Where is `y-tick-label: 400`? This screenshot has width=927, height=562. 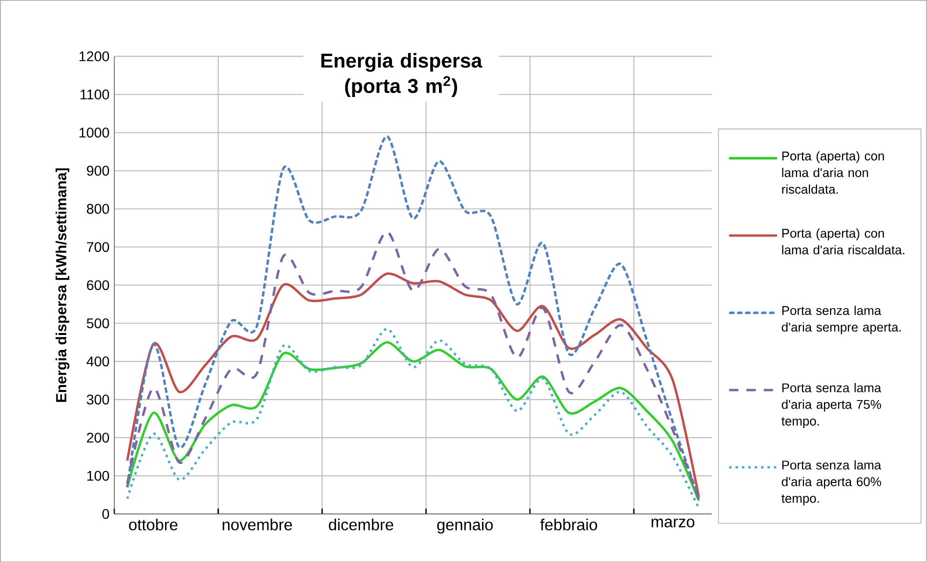
y-tick-label: 400 is located at coordinates (98, 361).